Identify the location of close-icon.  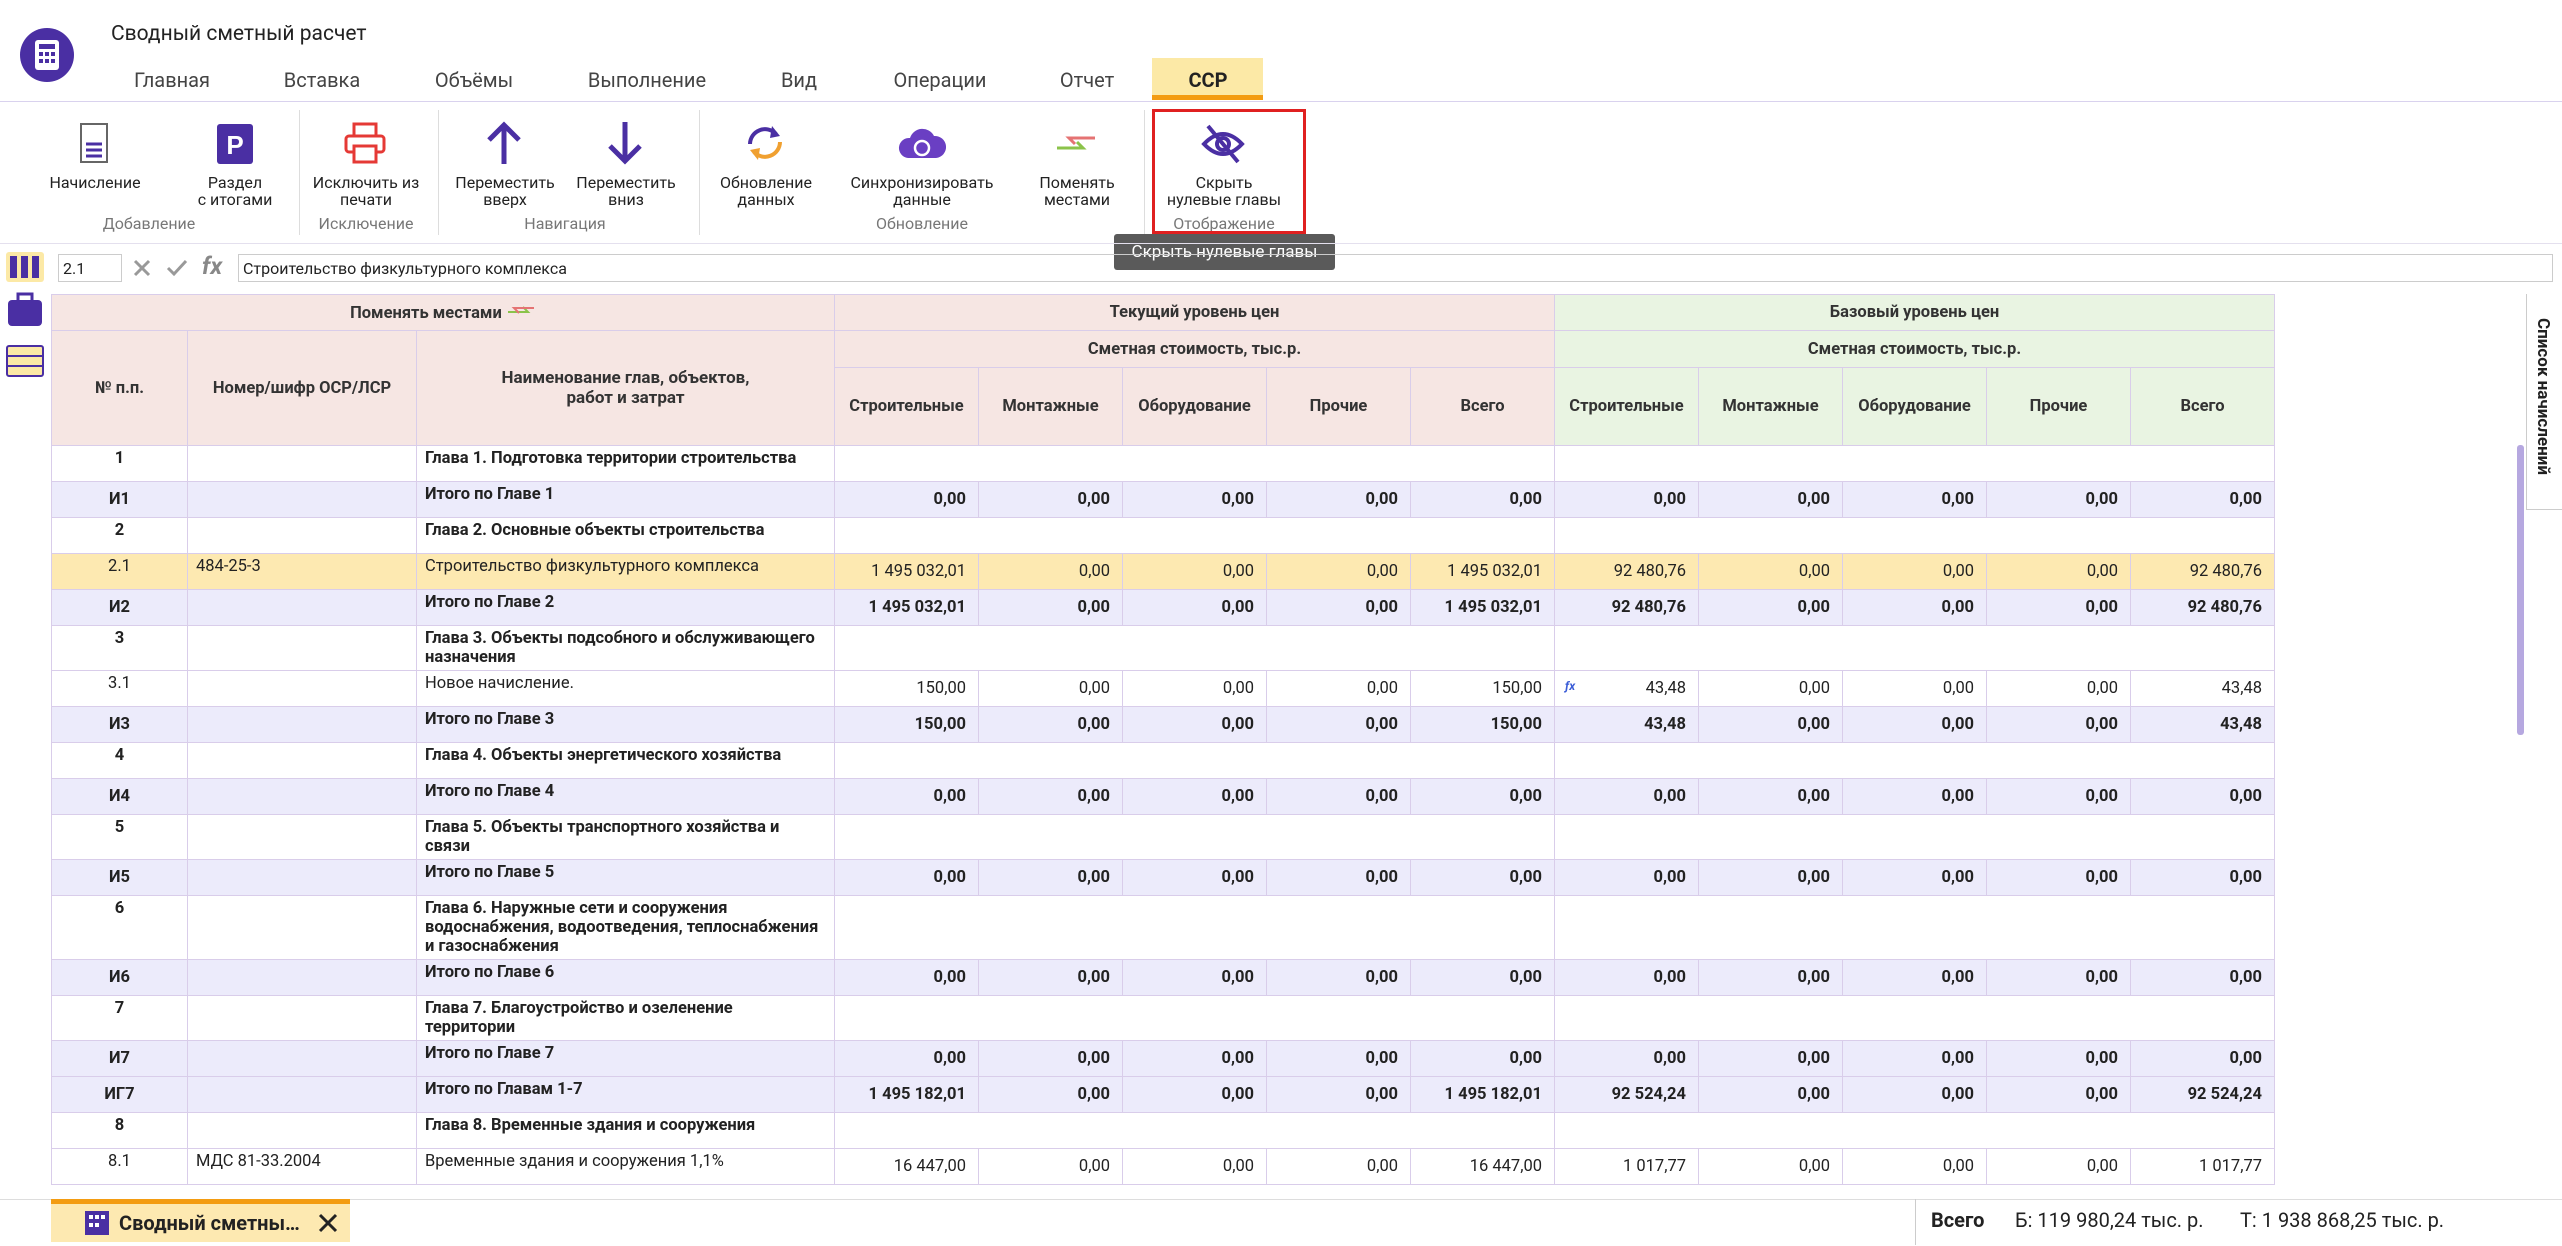
(328, 1223).